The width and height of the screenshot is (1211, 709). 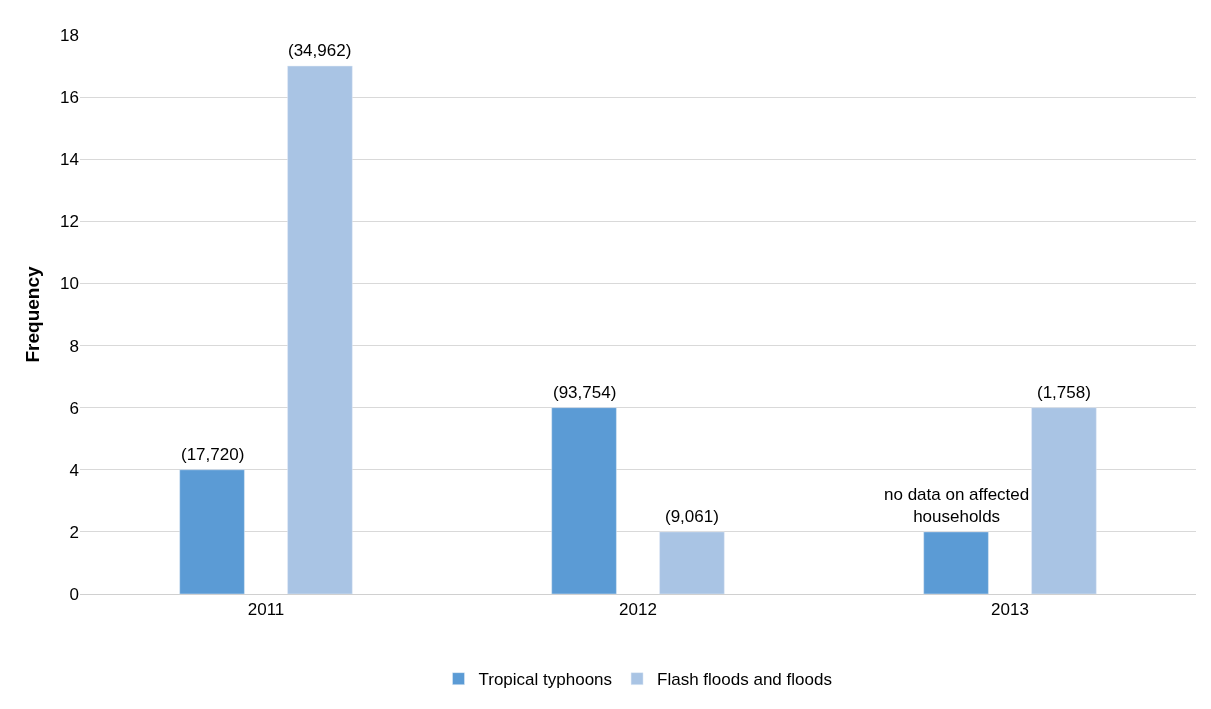 What do you see at coordinates (266, 610) in the screenshot?
I see `x-tick-label: 2011` at bounding box center [266, 610].